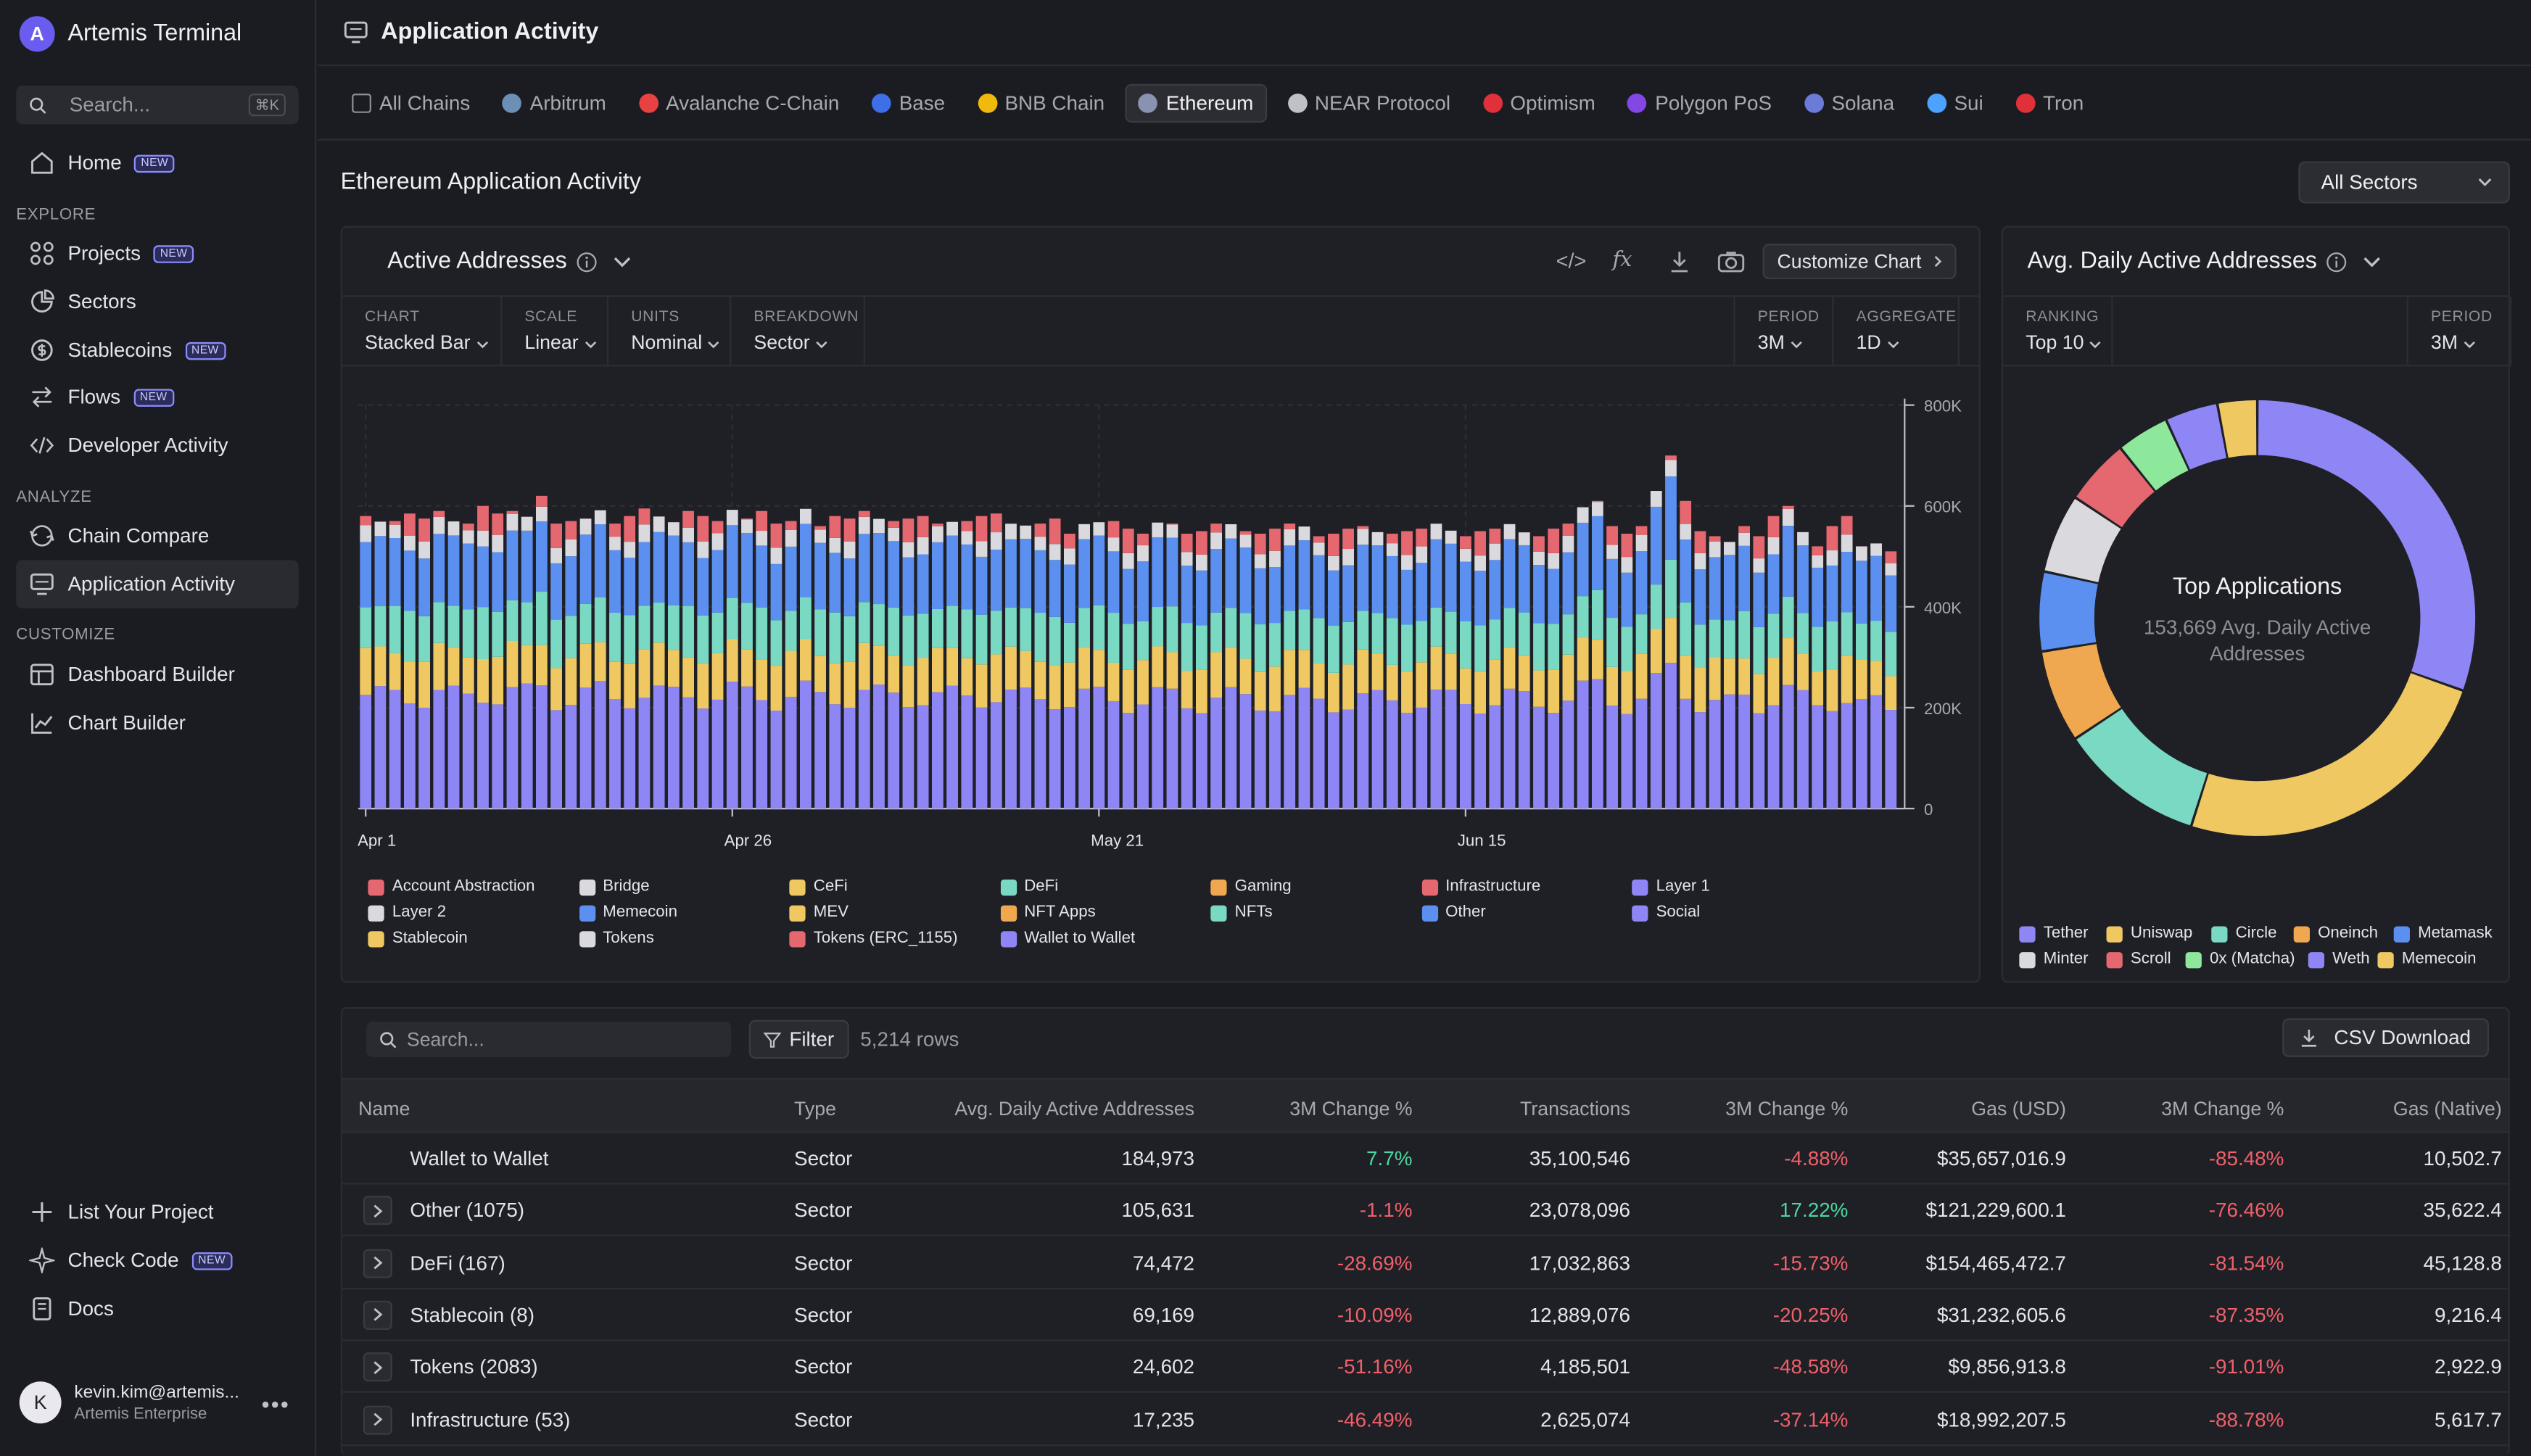 The height and width of the screenshot is (1456, 2531). I want to click on sector-select: All Sectors, so click(2404, 182).